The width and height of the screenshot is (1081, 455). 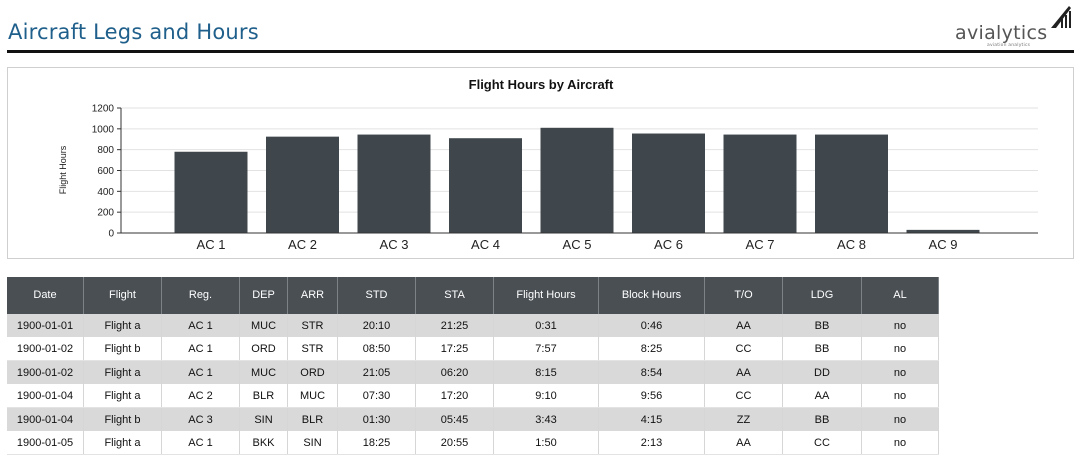 I want to click on table-cell: 1900-01-05, so click(x=45, y=443).